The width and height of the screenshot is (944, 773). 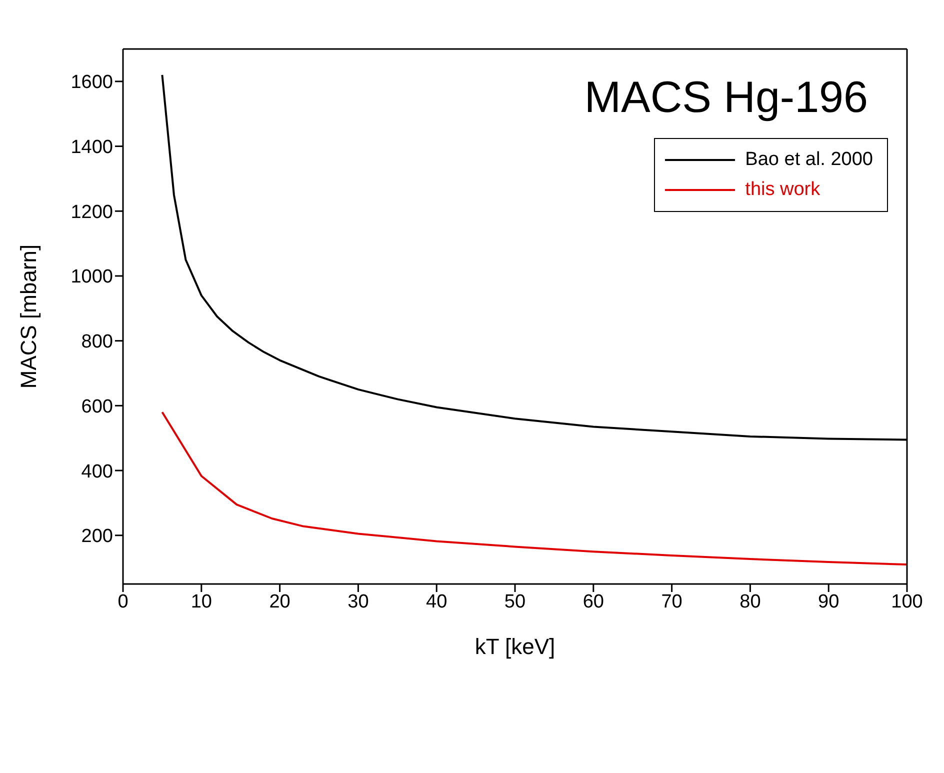 I want to click on legend-label: Bao et al. 2000, so click(x=809, y=160).